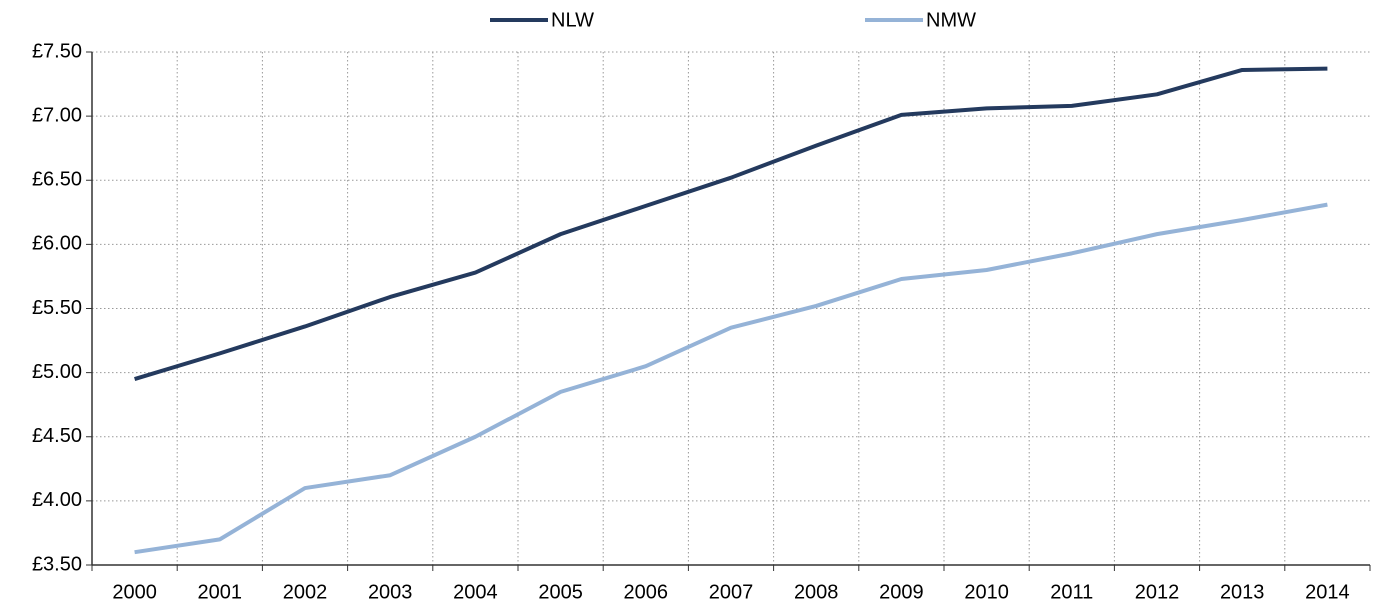 The height and width of the screenshot is (609, 1380). What do you see at coordinates (220, 592) in the screenshot?
I see `x-tick-label: 2001` at bounding box center [220, 592].